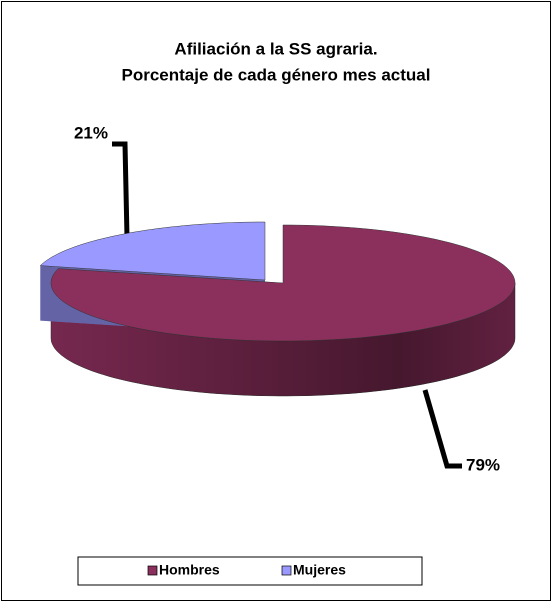 The image size is (553, 603). I want to click on legend-label: Mujeres, so click(319, 570).